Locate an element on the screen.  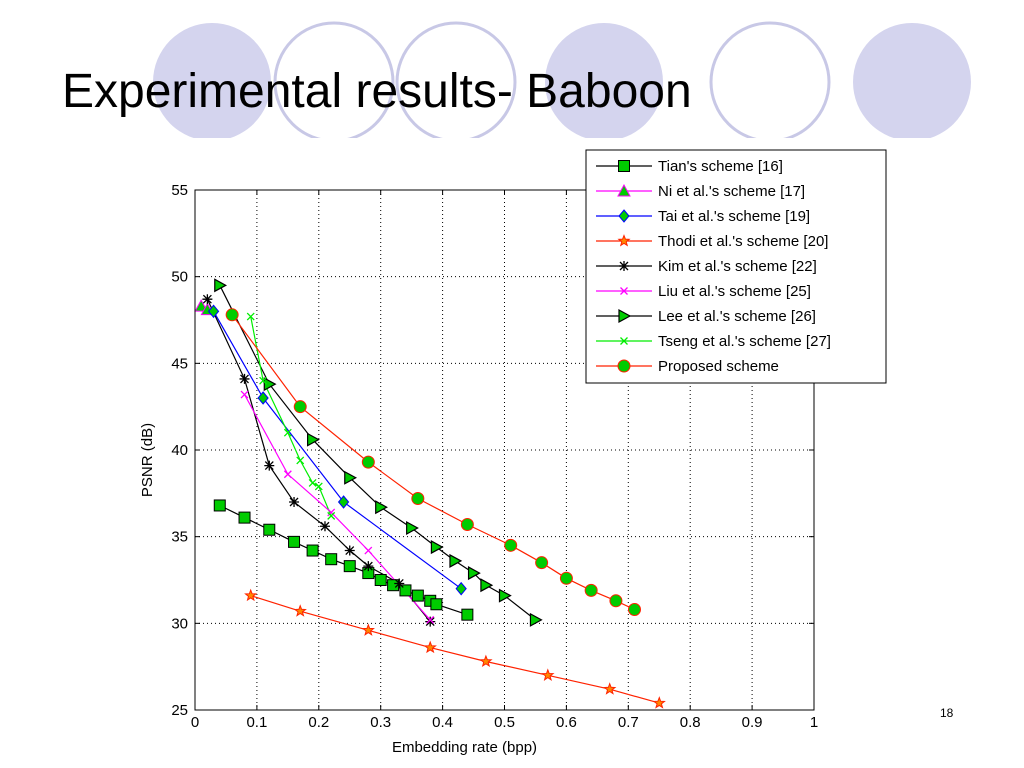
y-tick-label: 35 is located at coordinates (179, 537).